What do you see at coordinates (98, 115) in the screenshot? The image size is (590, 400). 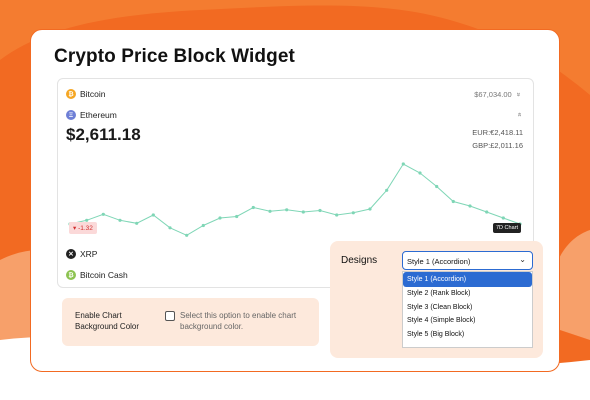 I see `coin-name: Ethereum` at bounding box center [98, 115].